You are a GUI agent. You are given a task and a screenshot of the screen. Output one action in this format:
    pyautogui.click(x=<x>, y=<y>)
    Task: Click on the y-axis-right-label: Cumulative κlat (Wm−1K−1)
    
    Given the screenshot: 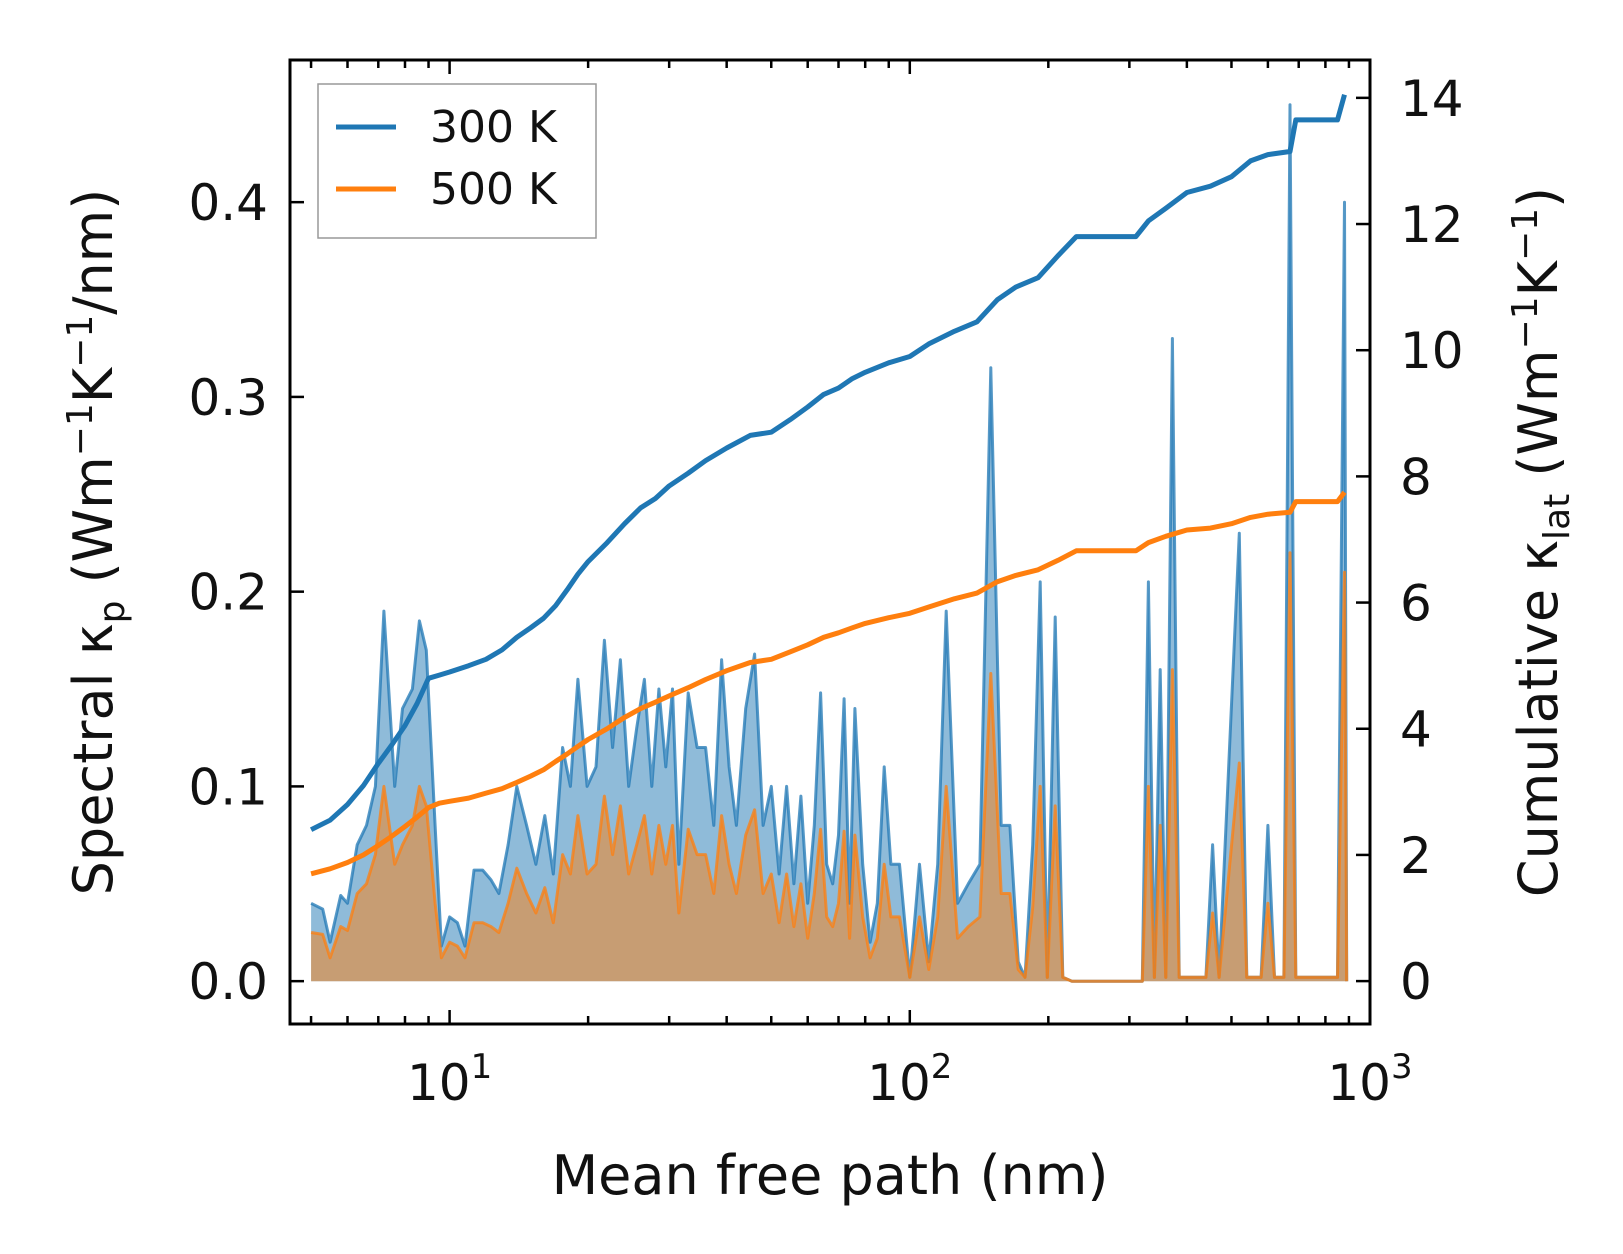 What is the action you would take?
    pyautogui.click(x=1541, y=542)
    